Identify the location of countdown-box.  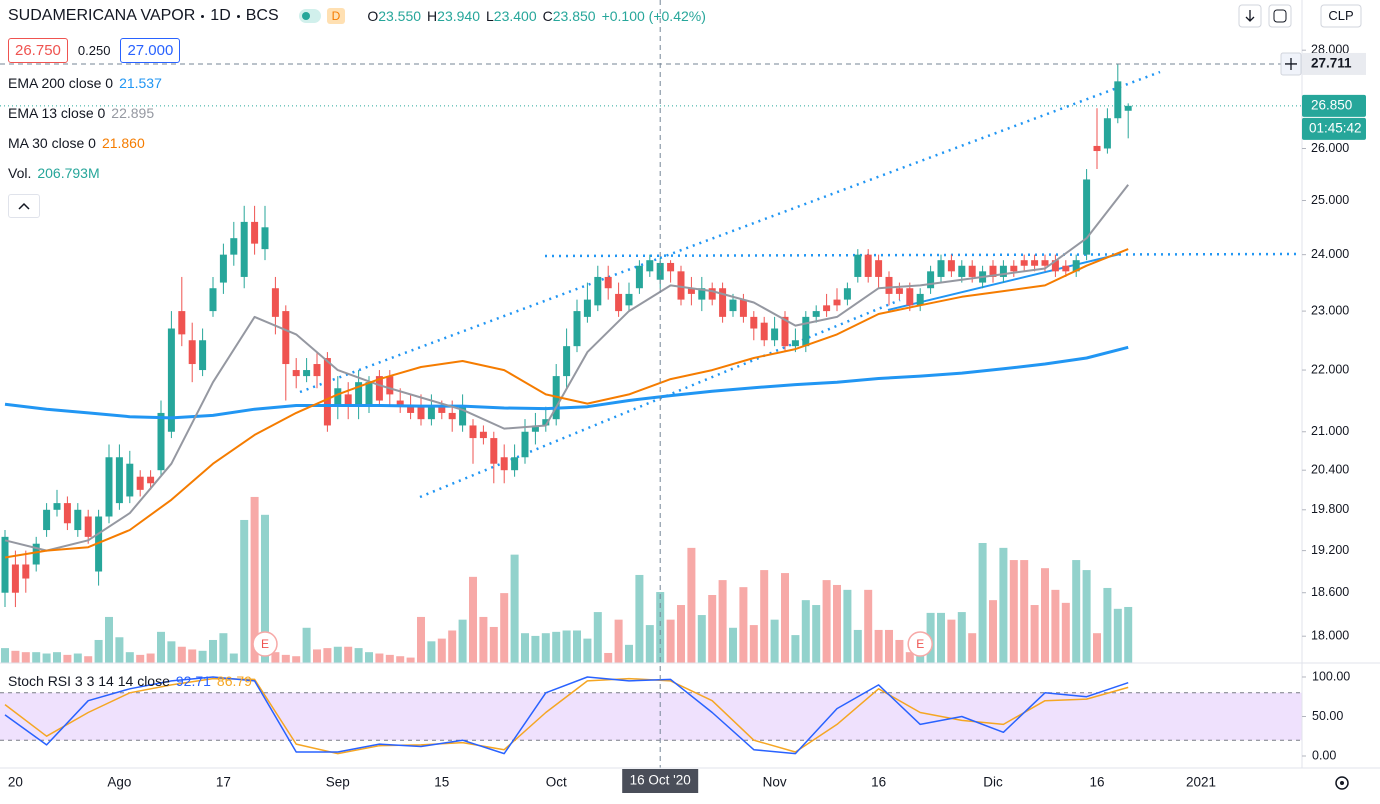
(1334, 128).